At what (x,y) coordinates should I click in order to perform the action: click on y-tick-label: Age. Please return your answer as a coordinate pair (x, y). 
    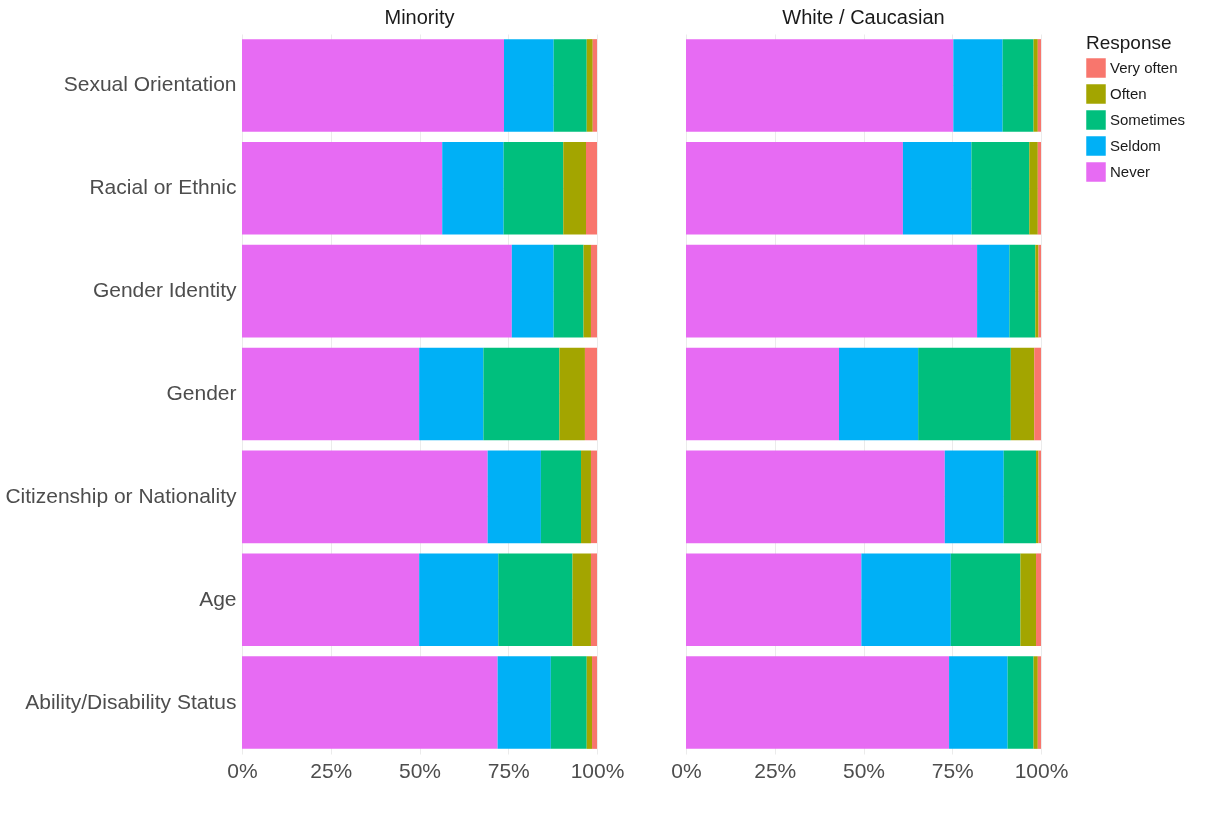
    Looking at the image, I should click on (218, 598).